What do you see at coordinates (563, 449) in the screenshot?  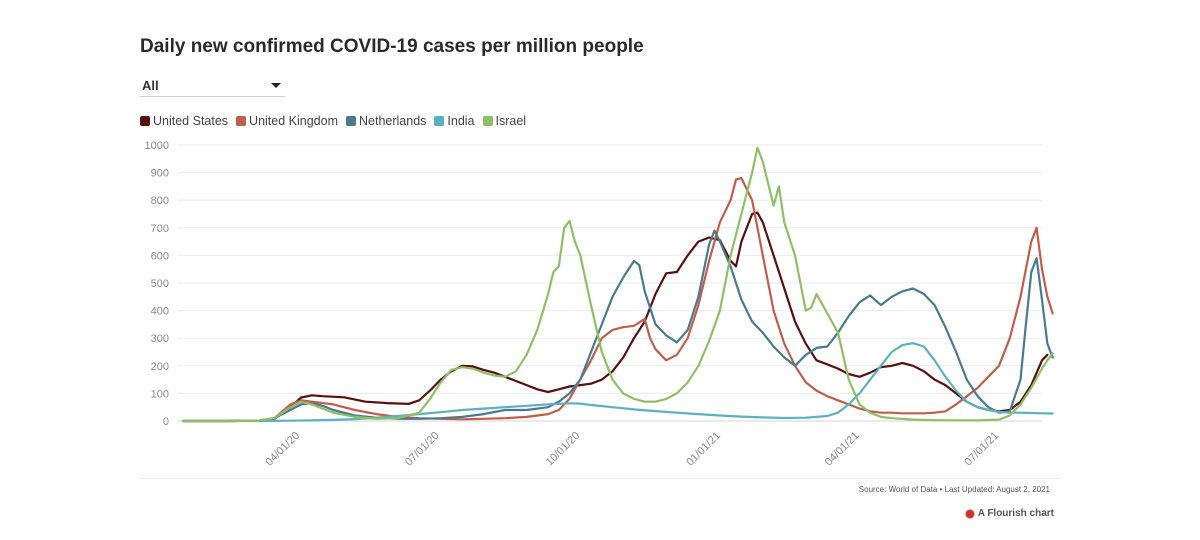 I see `x-tick-label: 10/01/20` at bounding box center [563, 449].